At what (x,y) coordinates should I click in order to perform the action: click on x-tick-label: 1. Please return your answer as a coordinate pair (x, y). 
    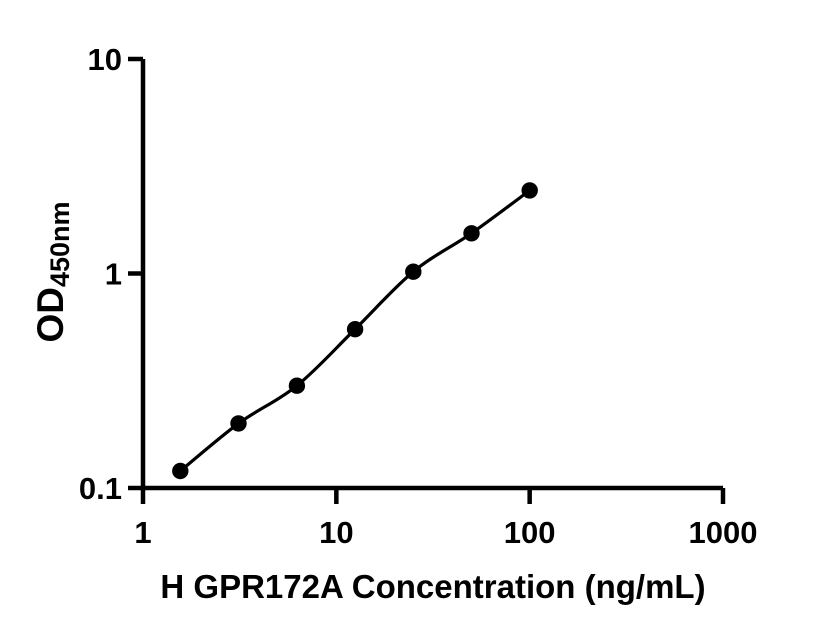
    Looking at the image, I should click on (142, 532).